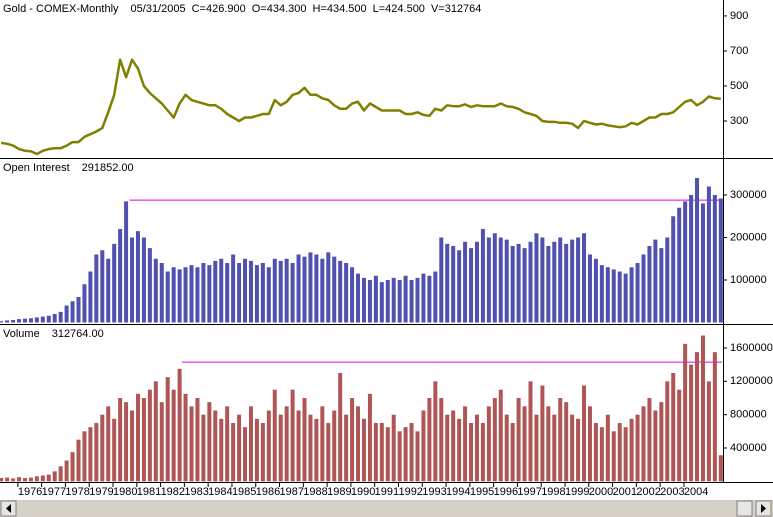 The height and width of the screenshot is (517, 773). I want to click on x-tick-label: 2004, so click(696, 492).